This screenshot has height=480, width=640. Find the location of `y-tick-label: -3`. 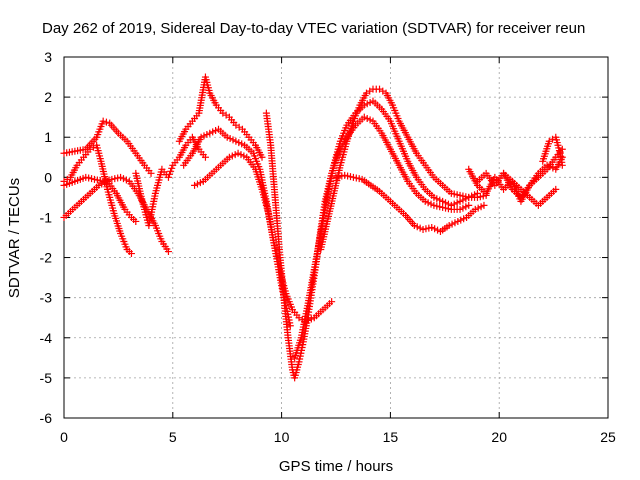

y-tick-label: -3 is located at coordinates (46, 298).